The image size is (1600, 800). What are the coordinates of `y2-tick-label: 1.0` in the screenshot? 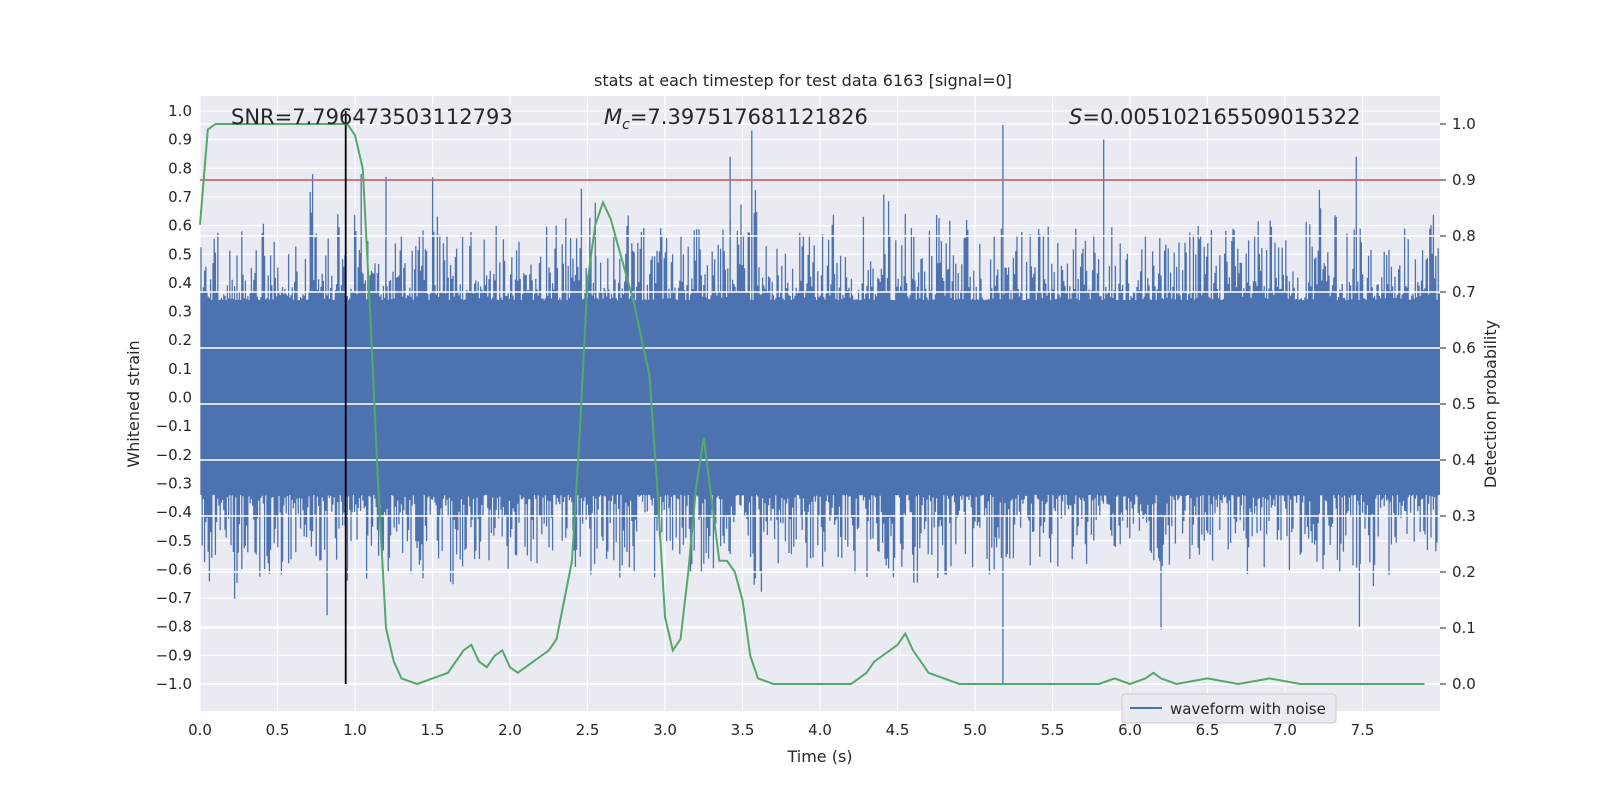 It's located at (1464, 124).